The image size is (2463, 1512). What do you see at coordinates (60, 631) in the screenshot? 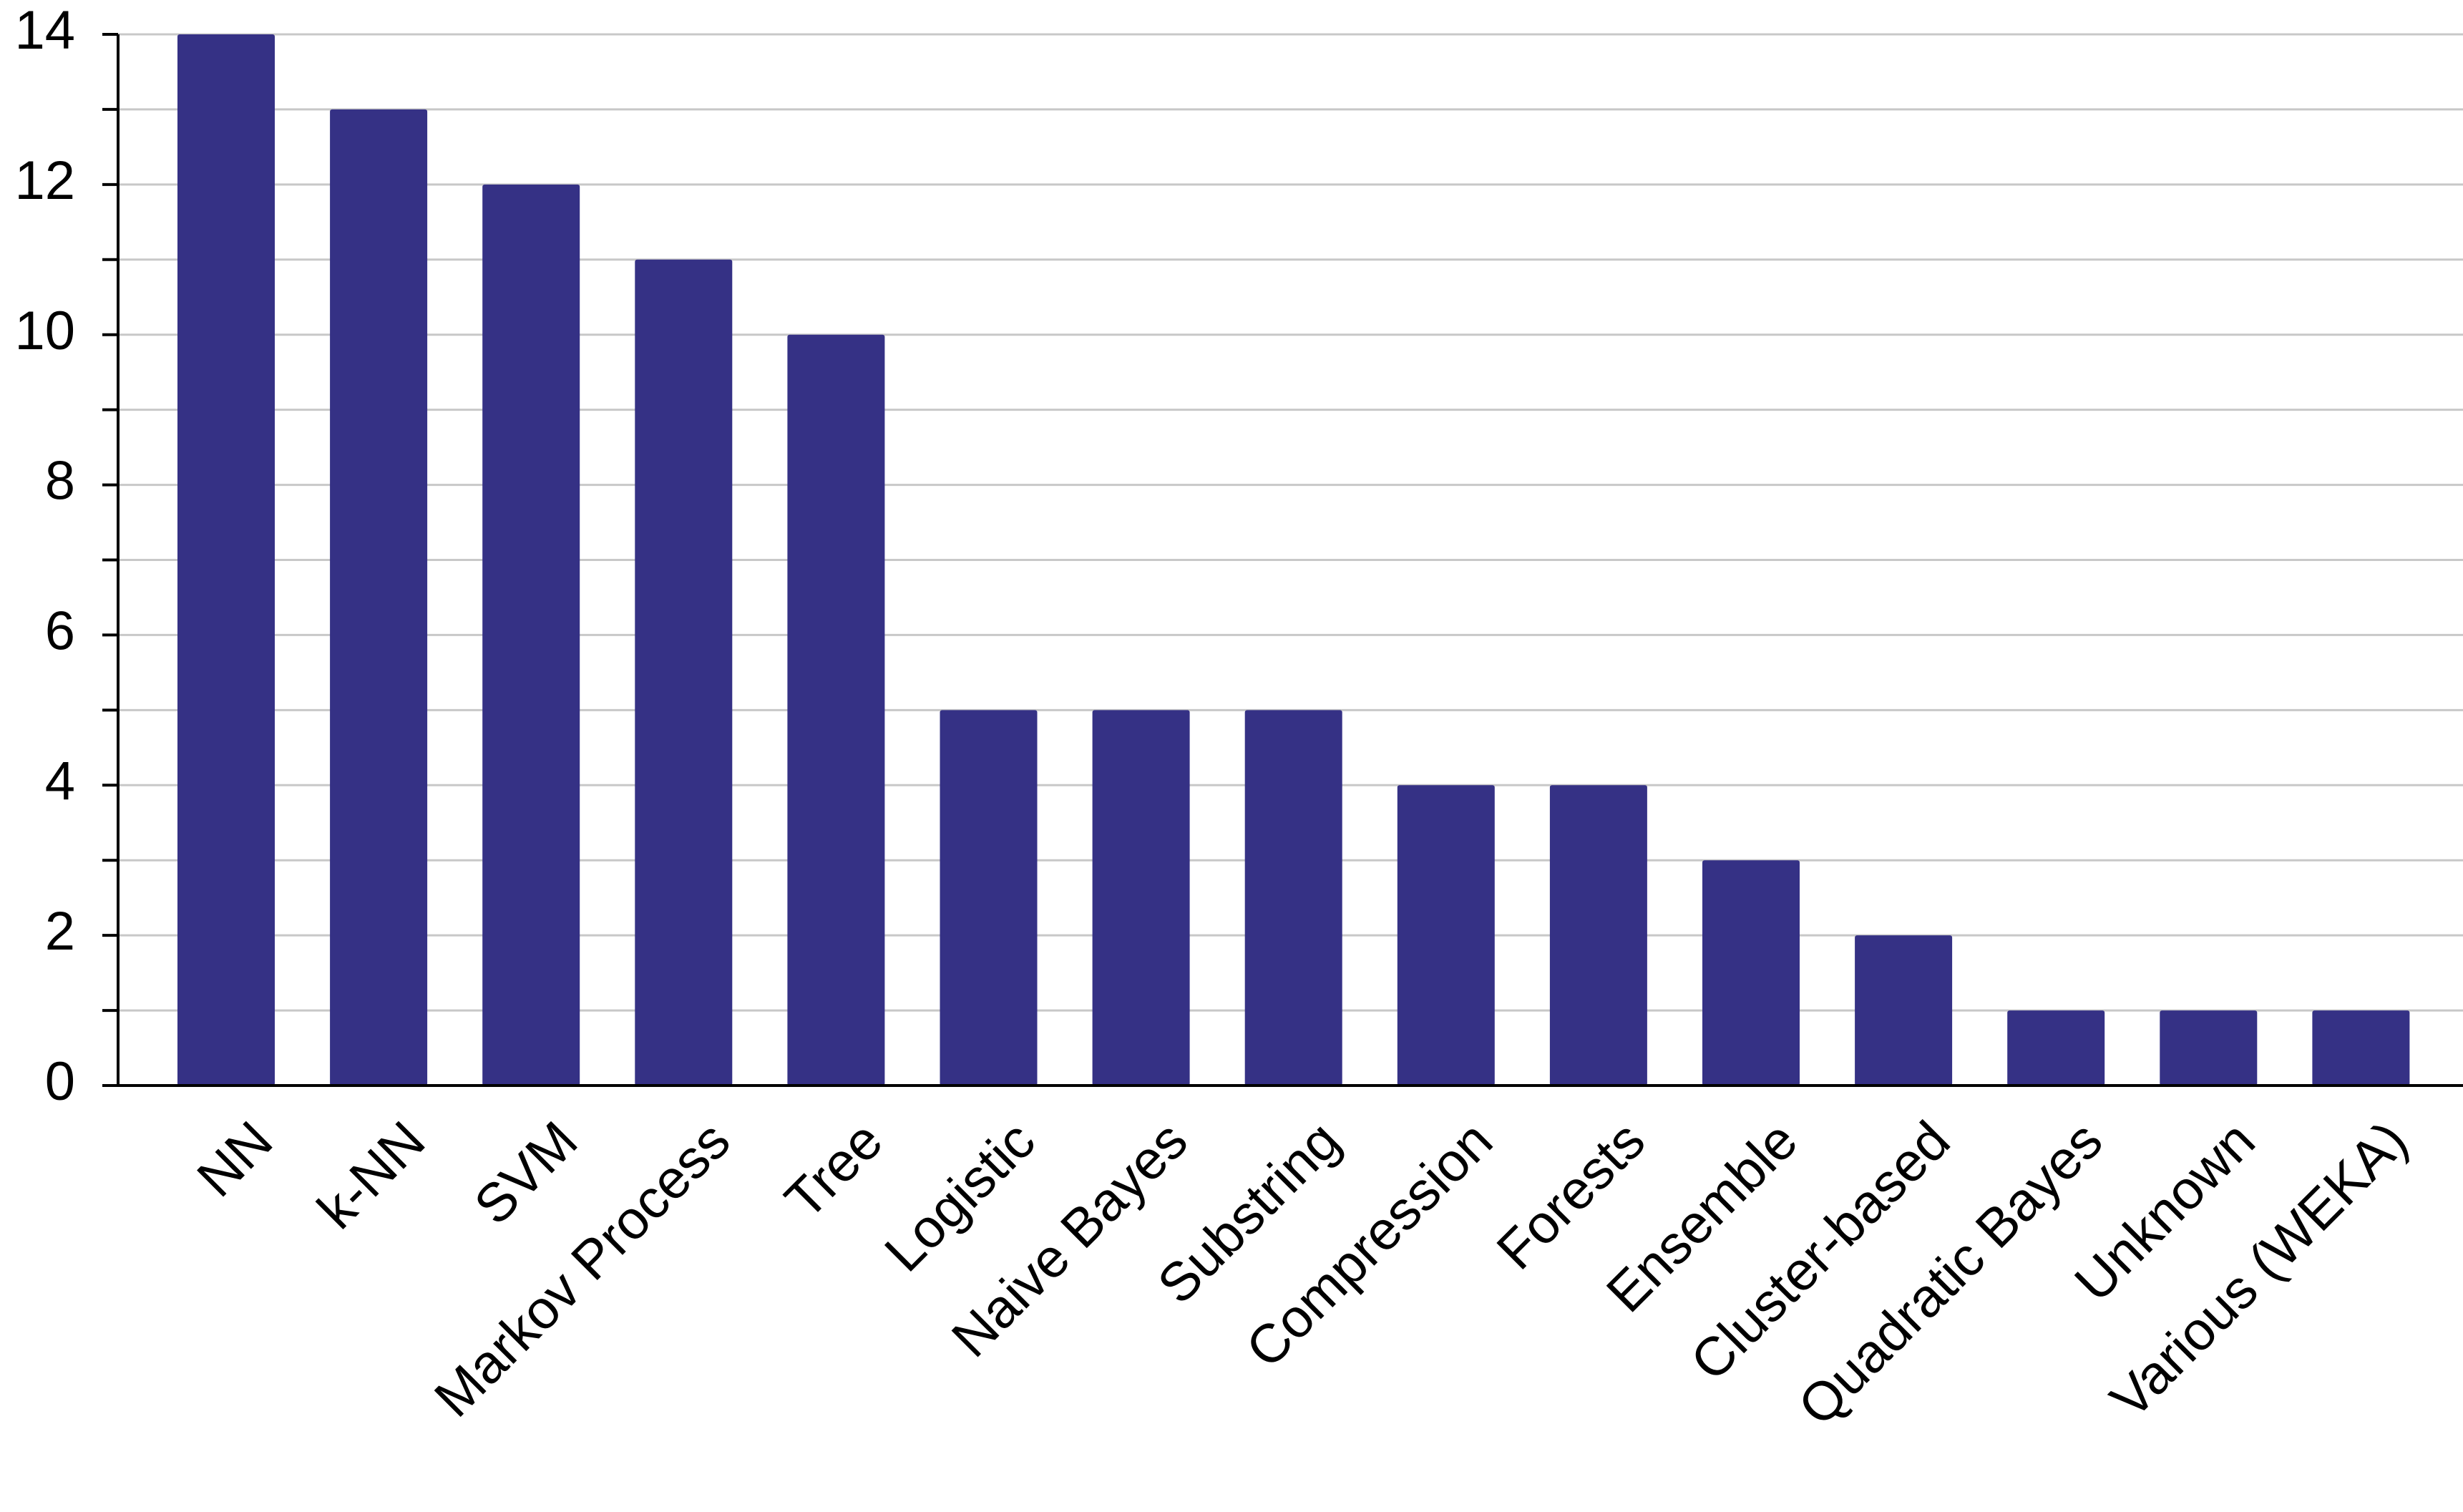
I see `y-tick-label: 6` at bounding box center [60, 631].